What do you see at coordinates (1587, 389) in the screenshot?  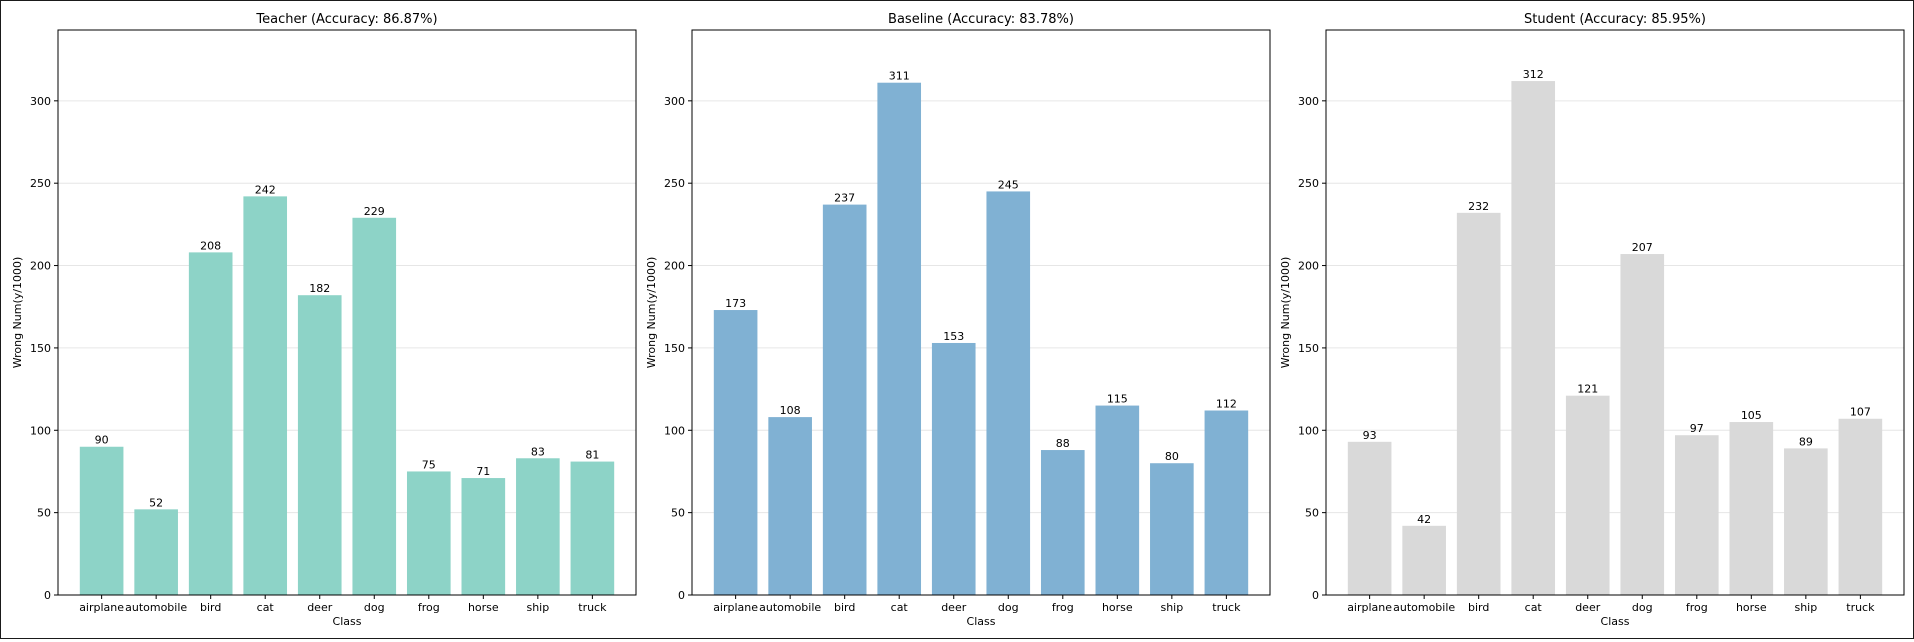 I see `data-label: 121` at bounding box center [1587, 389].